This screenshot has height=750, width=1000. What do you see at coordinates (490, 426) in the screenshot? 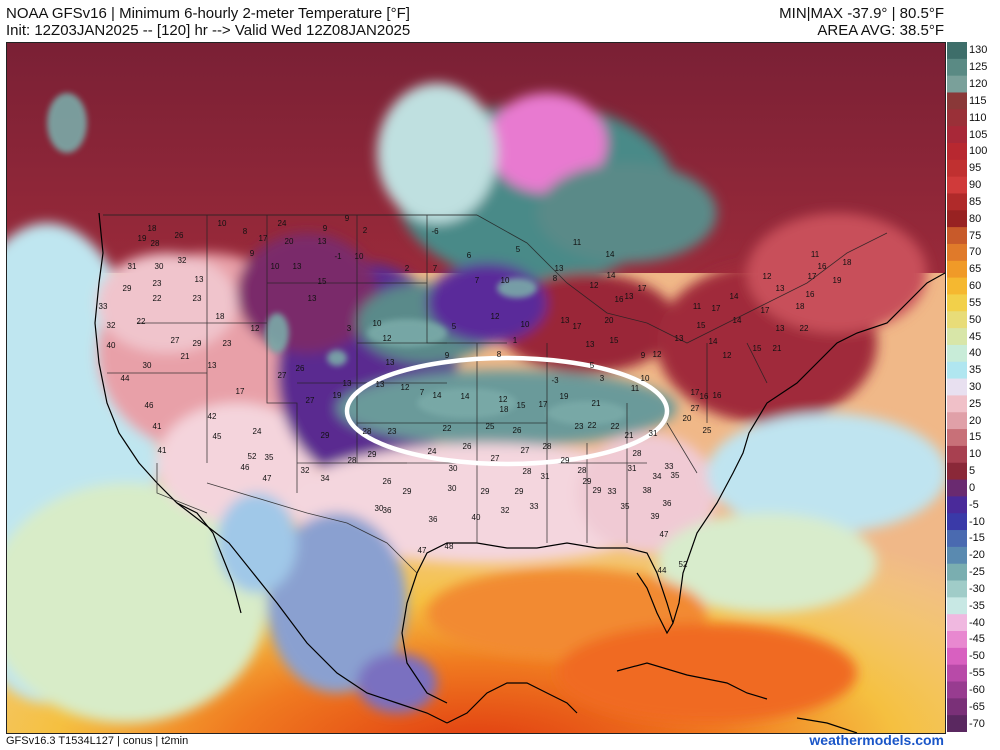
I see `station-value-label: 25` at bounding box center [490, 426].